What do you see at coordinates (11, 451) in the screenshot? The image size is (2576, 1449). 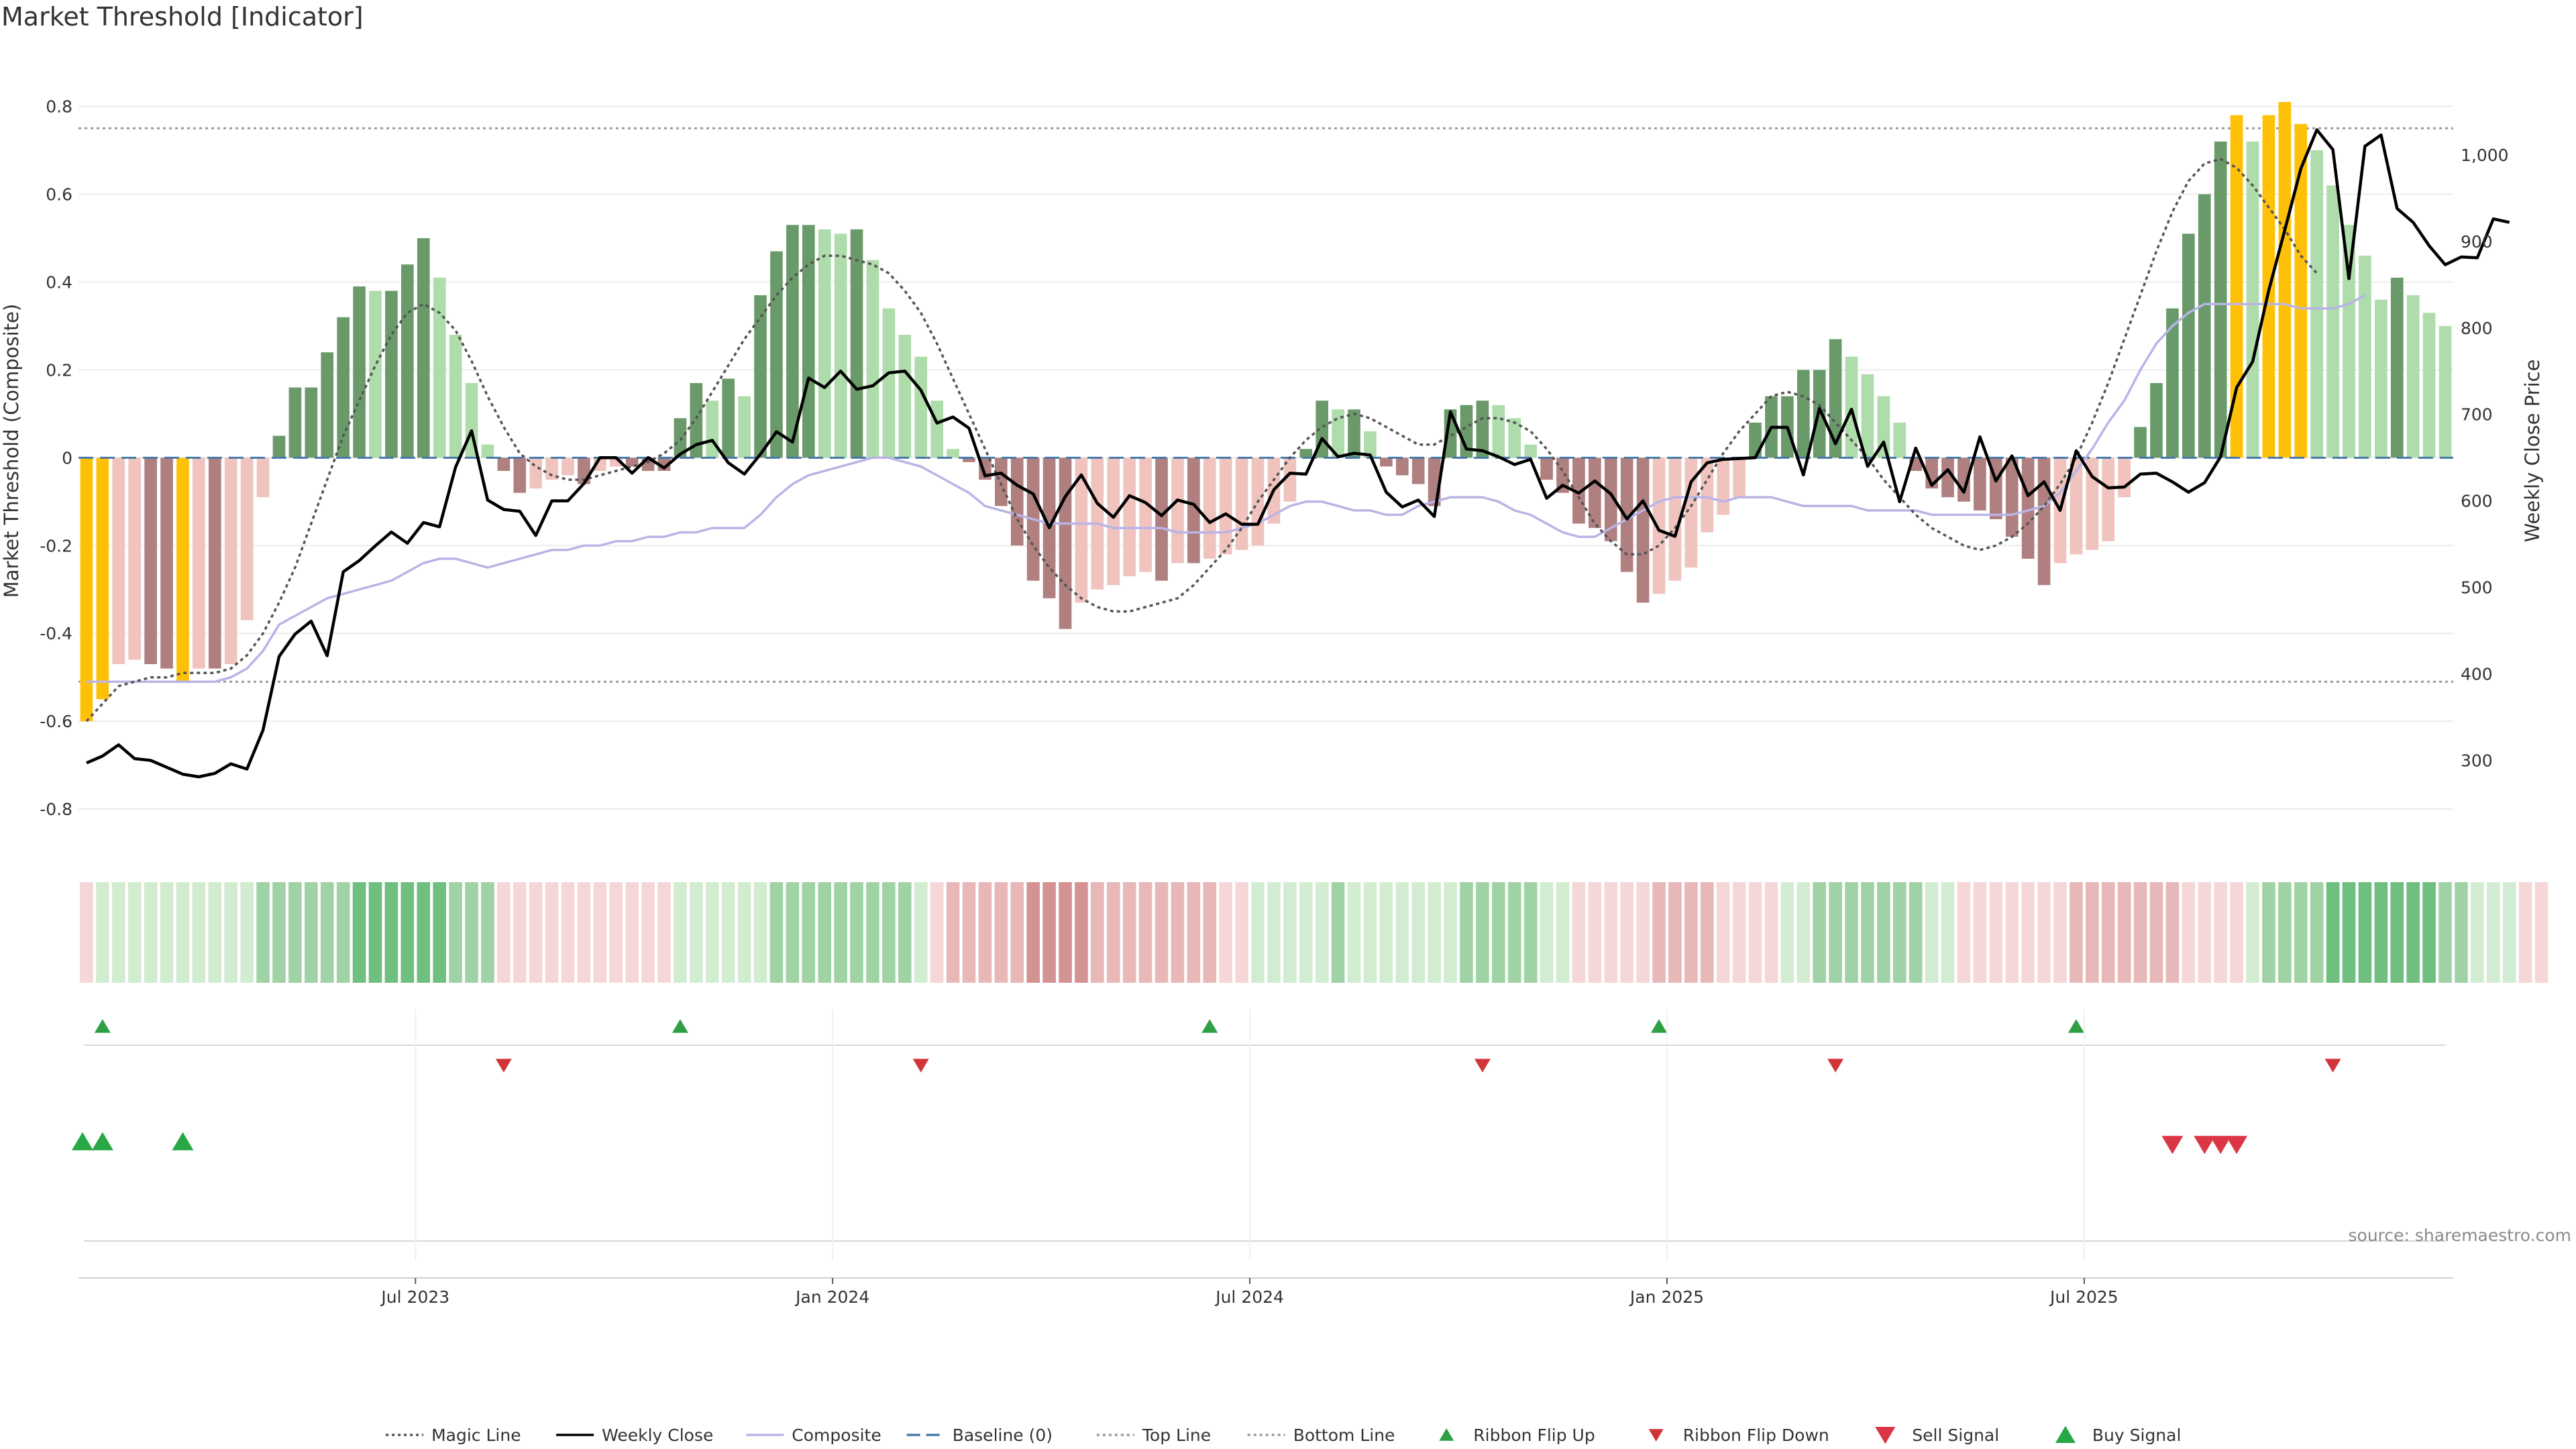 I see `y-axis-label: Market Threshold (Composite)` at bounding box center [11, 451].